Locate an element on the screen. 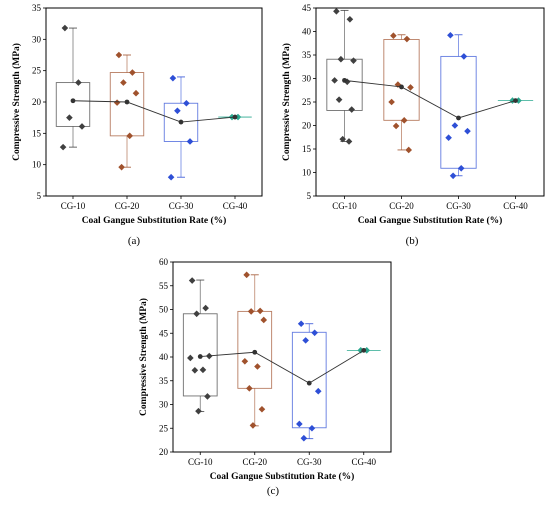 Image resolution: width=550 pixels, height=506 pixels. y-tick-label: 10 is located at coordinates (37, 165).